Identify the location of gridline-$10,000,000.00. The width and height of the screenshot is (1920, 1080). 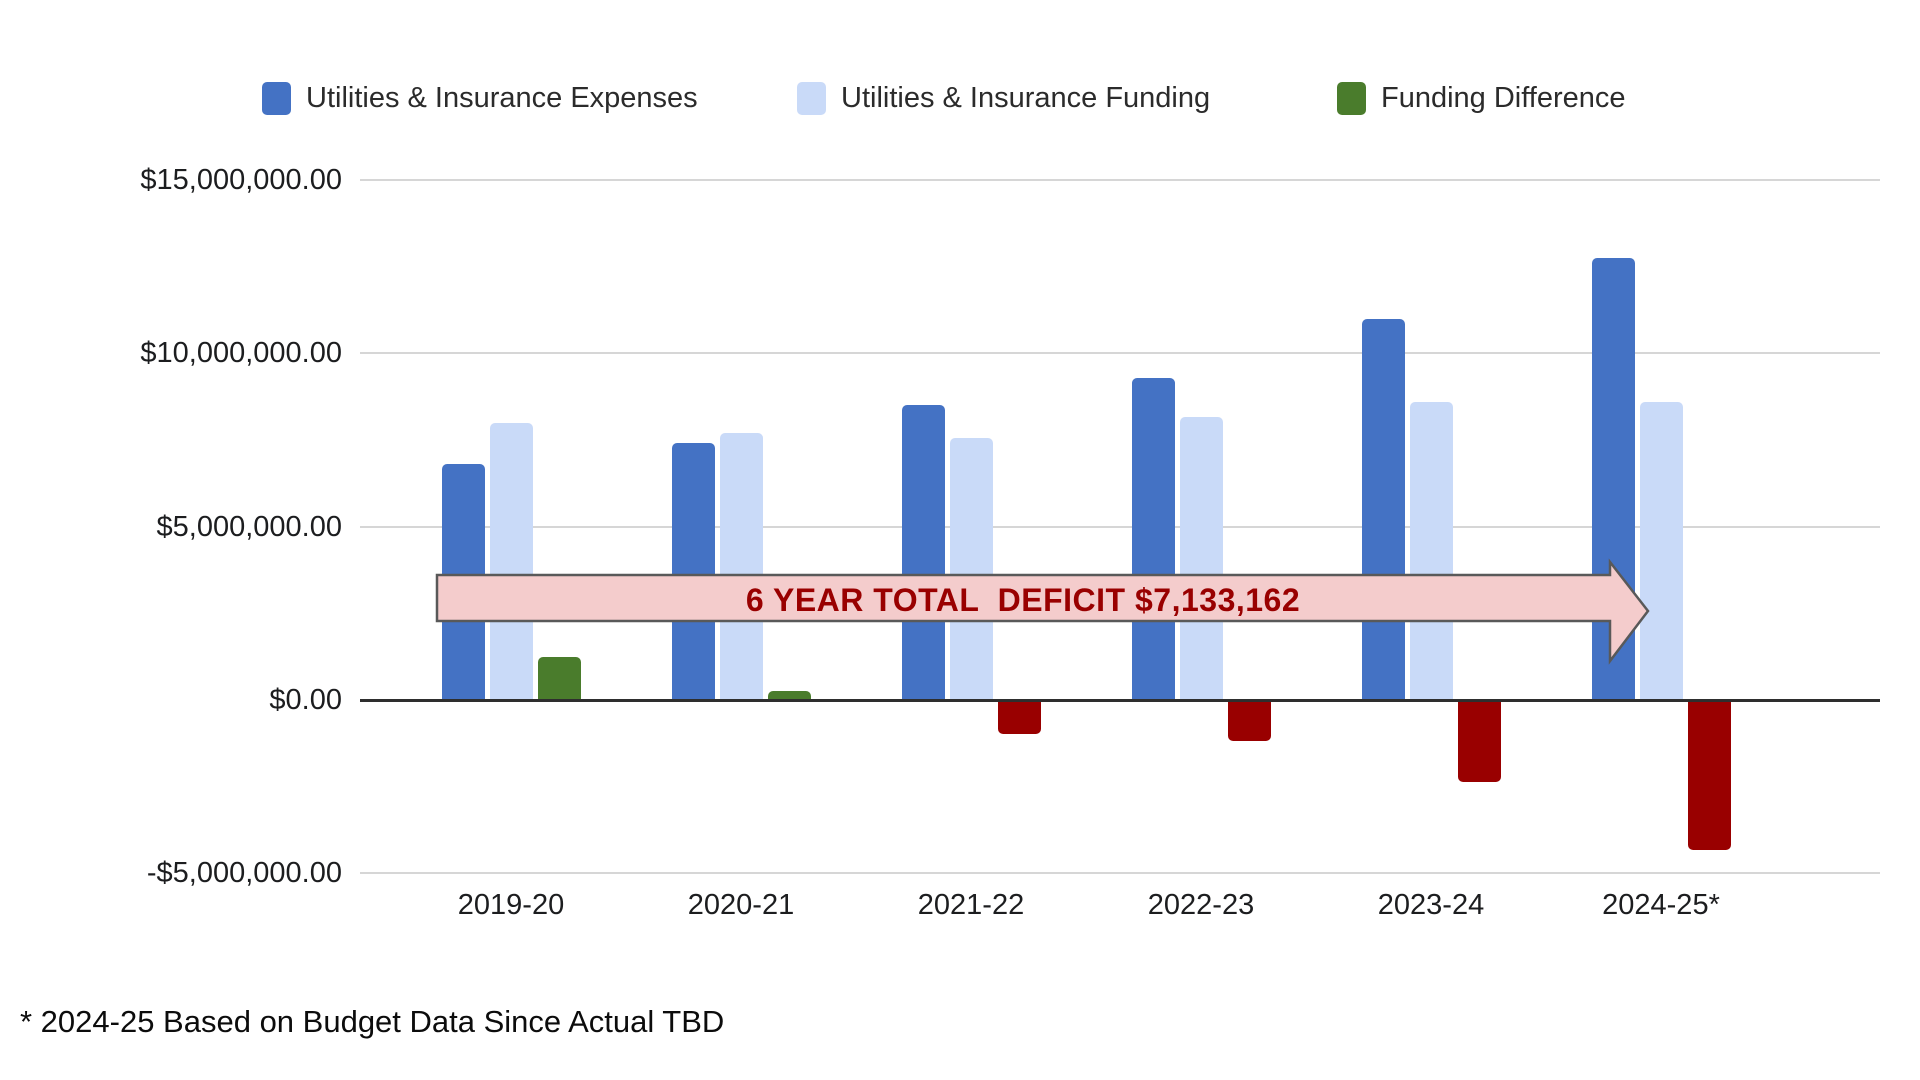
(1120, 353).